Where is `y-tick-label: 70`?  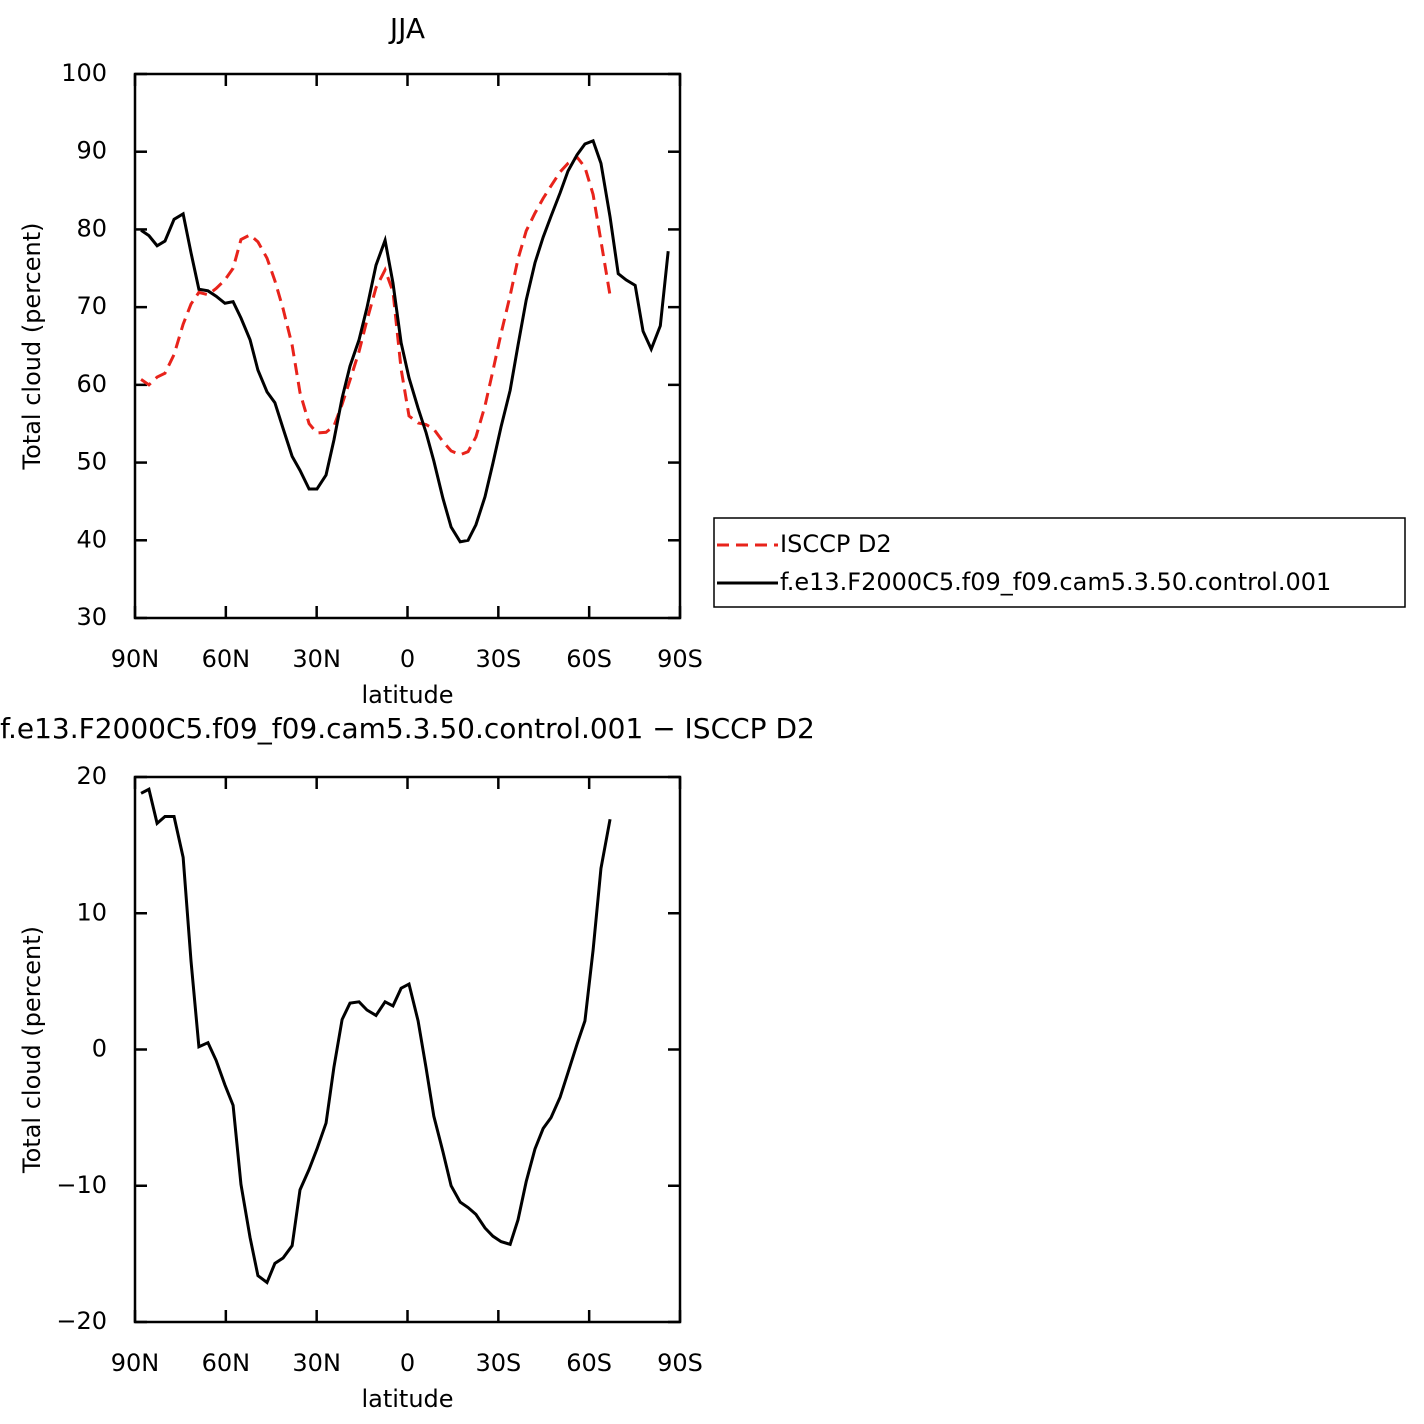
y-tick-label: 70 is located at coordinates (91, 306).